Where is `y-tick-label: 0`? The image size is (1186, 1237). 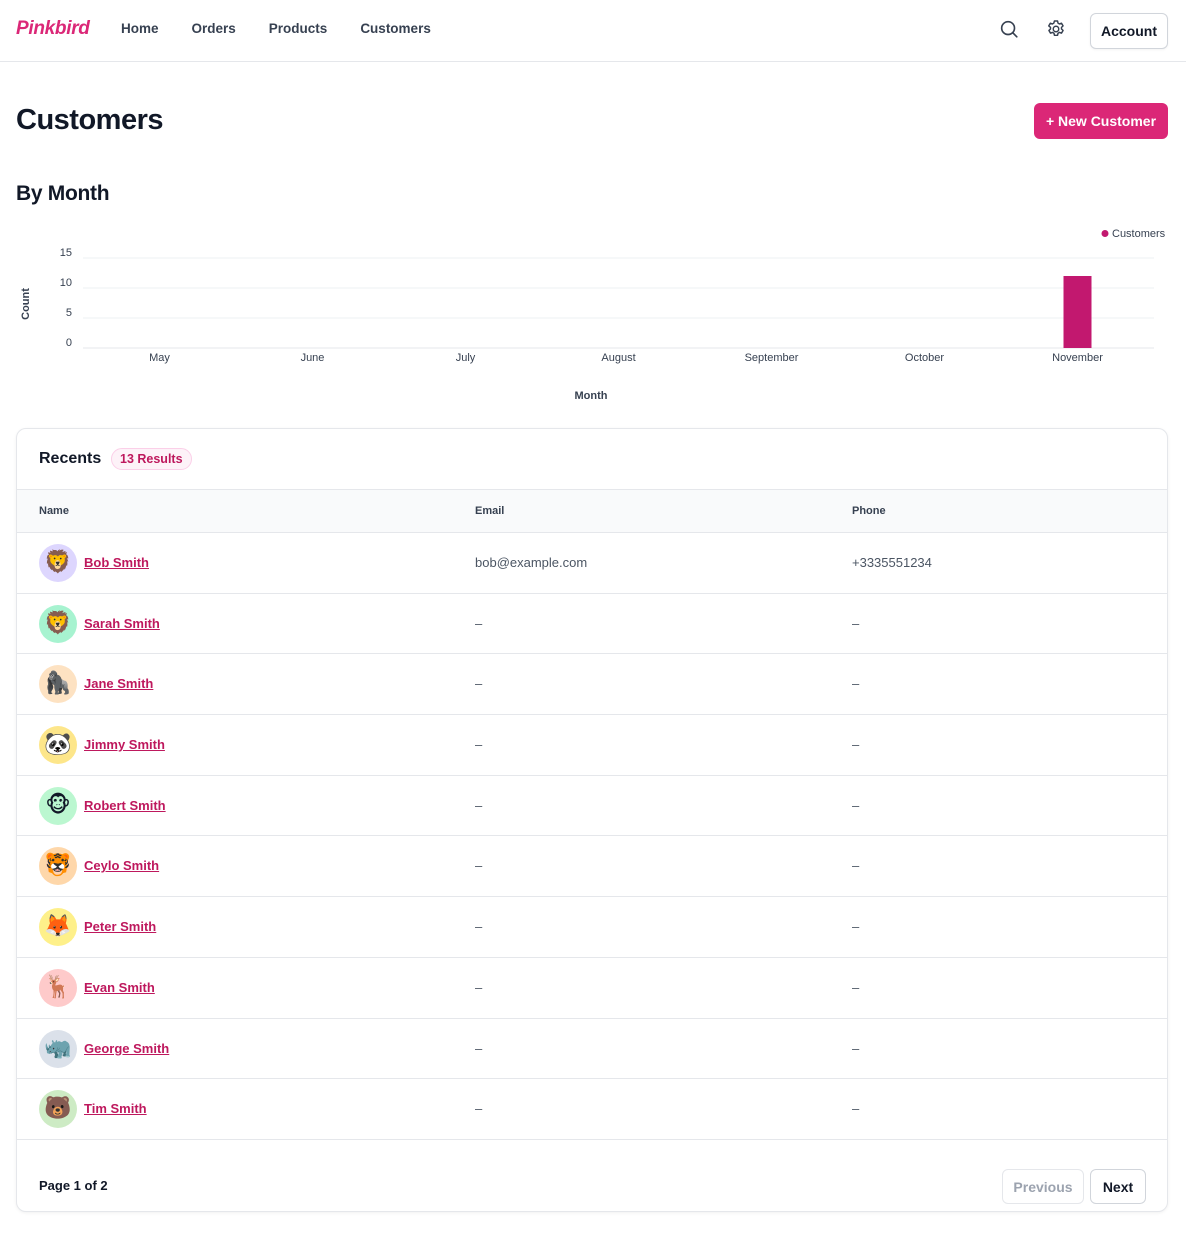 y-tick-label: 0 is located at coordinates (69, 343).